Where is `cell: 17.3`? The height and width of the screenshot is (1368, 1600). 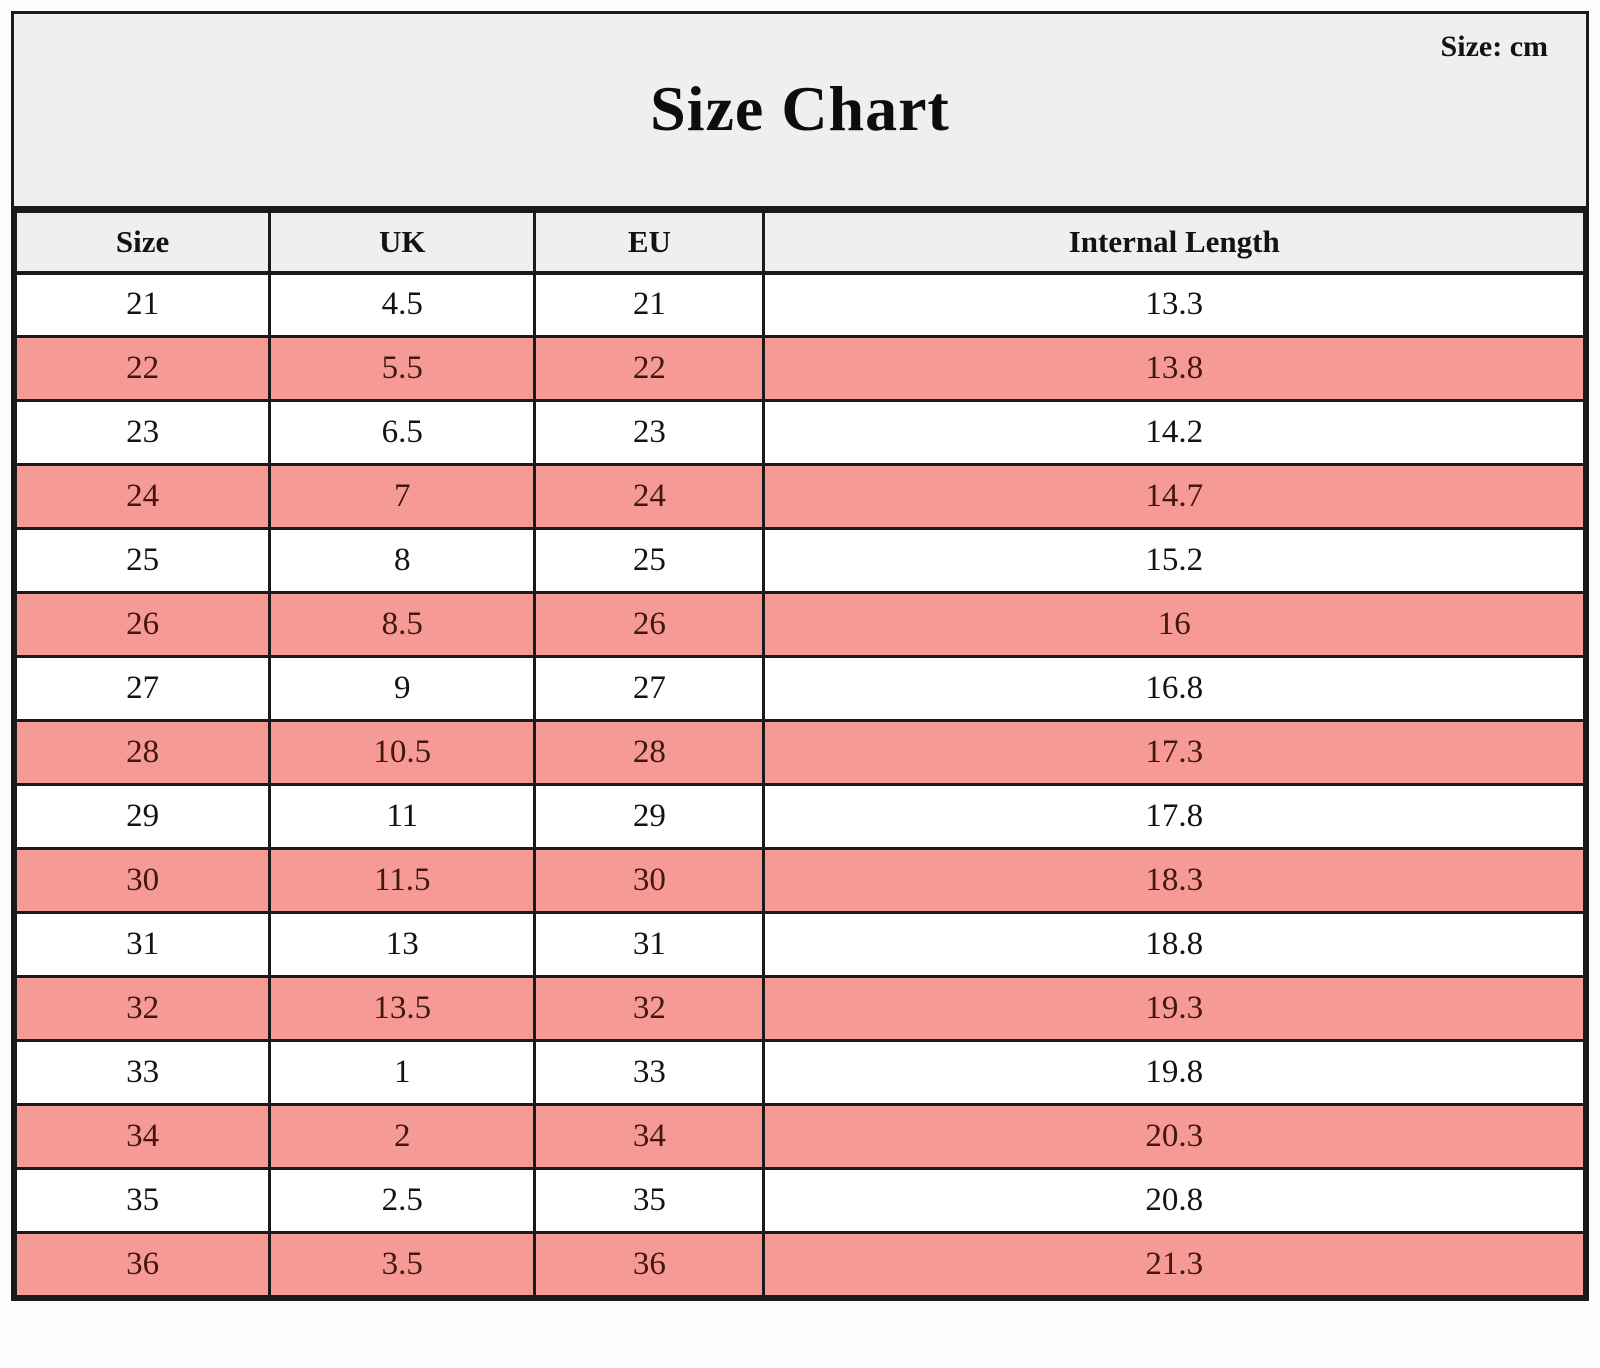
cell: 17.3 is located at coordinates (1174, 752).